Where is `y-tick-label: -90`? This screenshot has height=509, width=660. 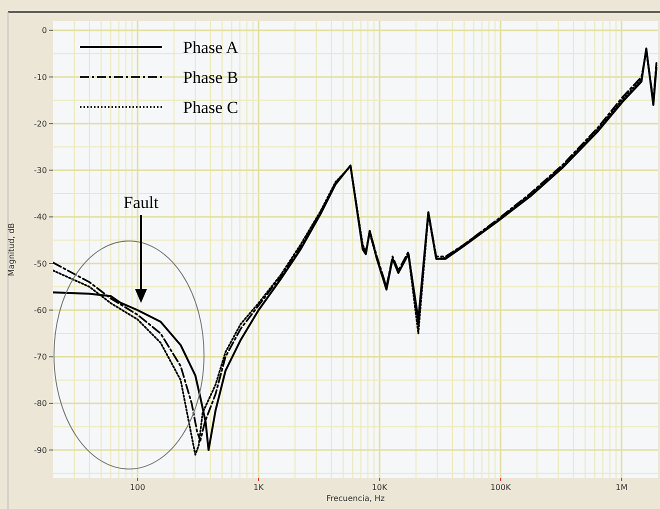
y-tick-label: -90 is located at coordinates (40, 450).